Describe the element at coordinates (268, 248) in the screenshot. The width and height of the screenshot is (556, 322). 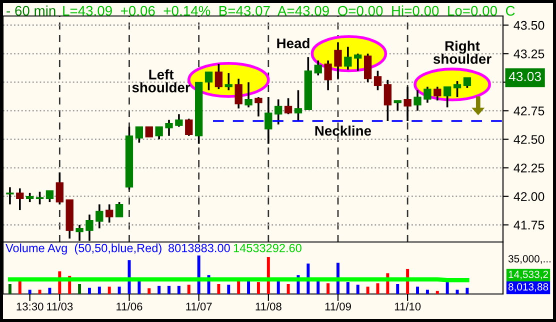
I see `text: 14533292.60` at that location.